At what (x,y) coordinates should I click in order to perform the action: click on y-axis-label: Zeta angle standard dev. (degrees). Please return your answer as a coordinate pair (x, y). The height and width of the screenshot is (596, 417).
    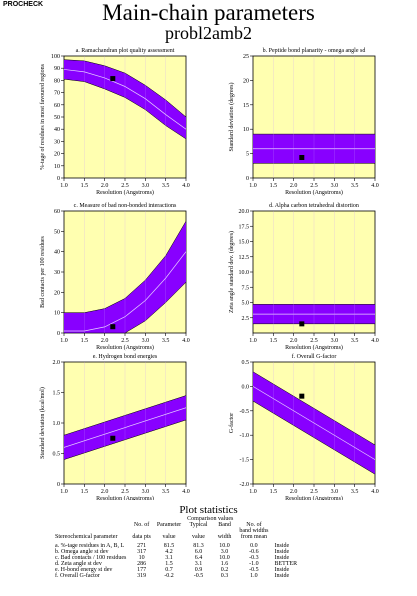
    Looking at the image, I should click on (231, 272).